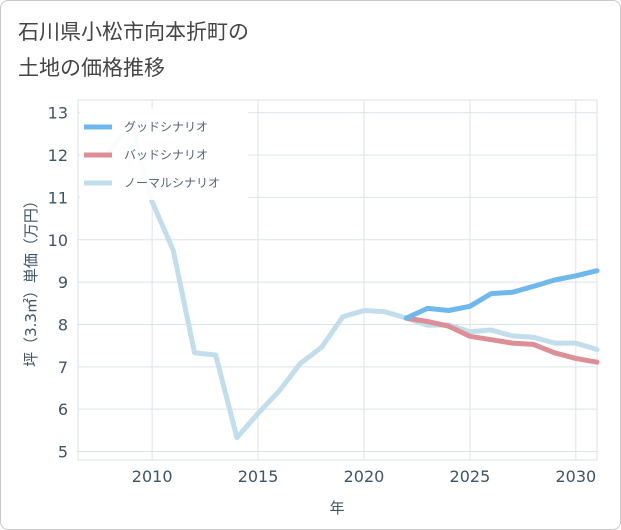  What do you see at coordinates (133, 32) in the screenshot?
I see `chart-title-line-1: 石川県小松市向本折町の` at bounding box center [133, 32].